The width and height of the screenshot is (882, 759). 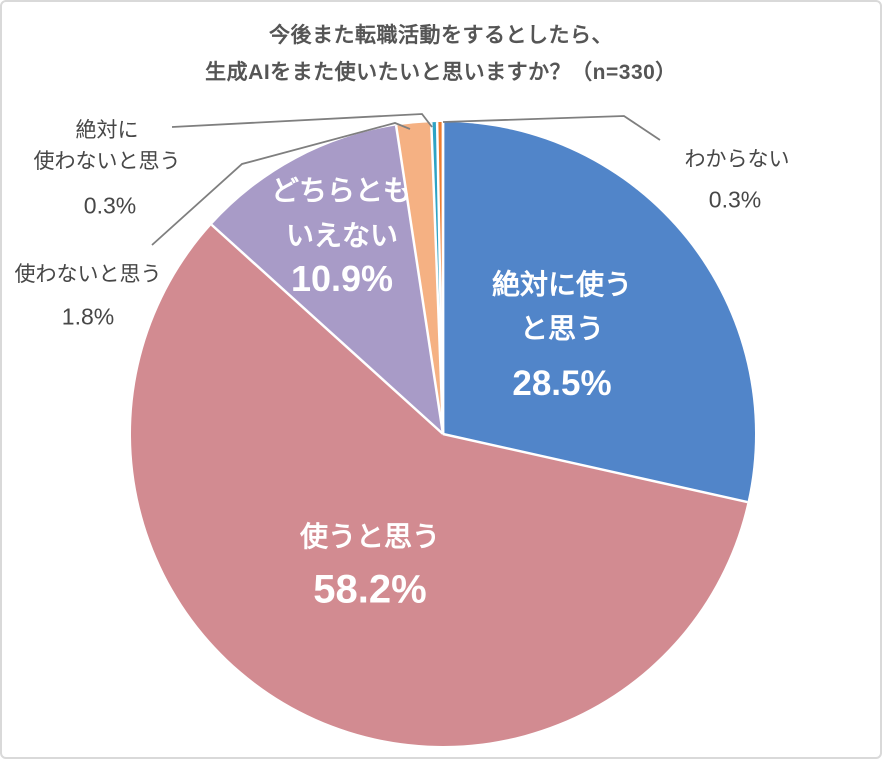 I want to click on leader-line-dont-know, so click(x=551, y=128).